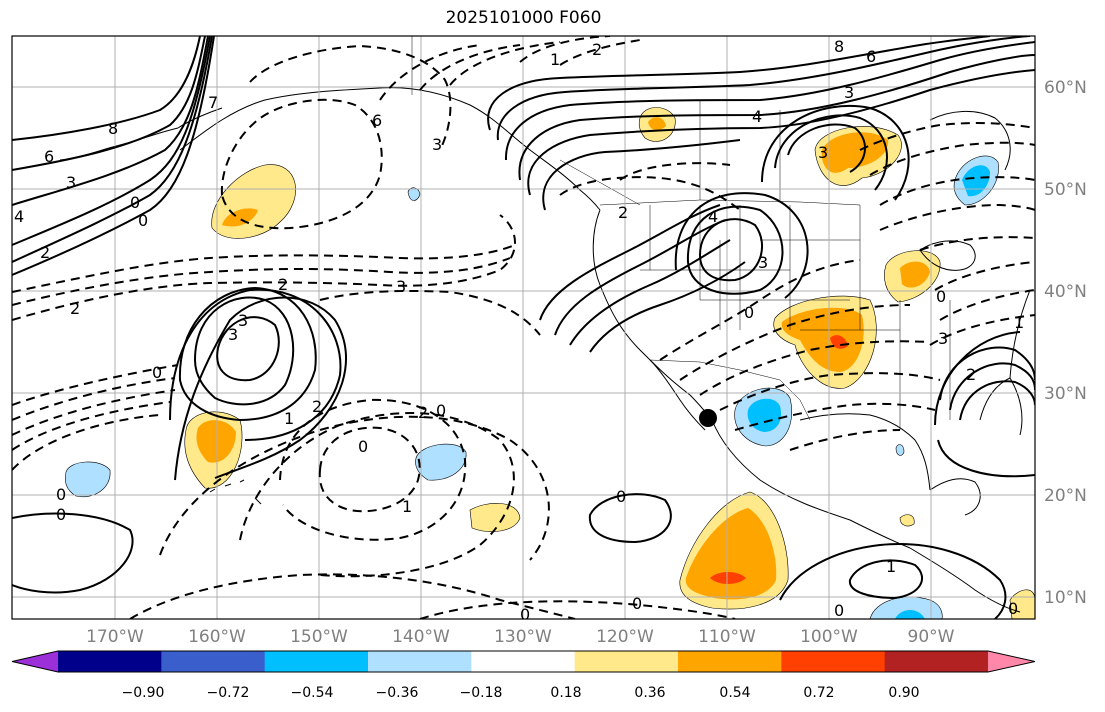  What do you see at coordinates (955, 497) in the screenshot?
I see `yucatan-coast` at bounding box center [955, 497].